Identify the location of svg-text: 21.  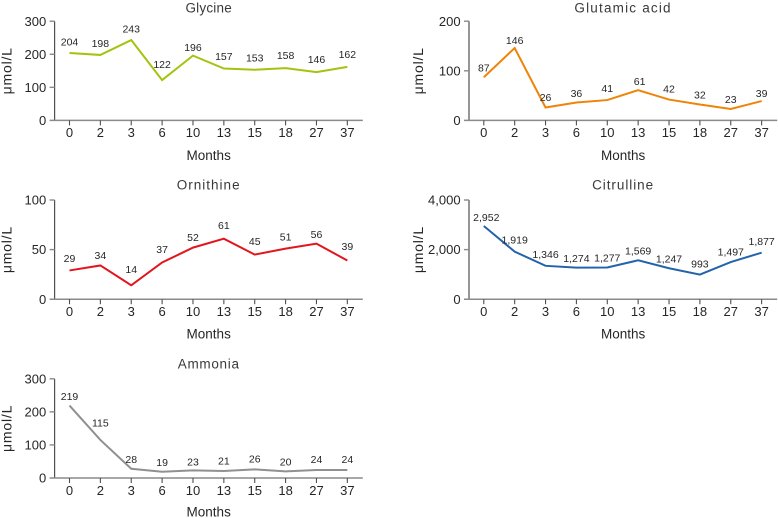
(224, 461).